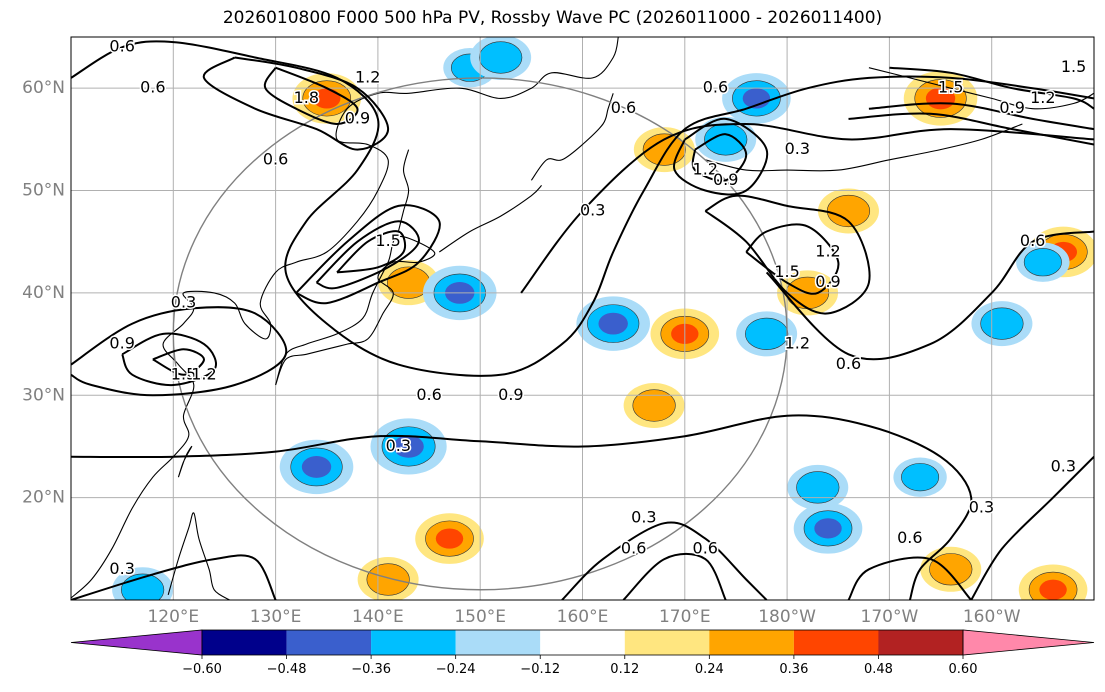 This screenshot has height=692, width=1105. Describe the element at coordinates (490, 219) in the screenshot. I see `coastline-kuril` at that location.